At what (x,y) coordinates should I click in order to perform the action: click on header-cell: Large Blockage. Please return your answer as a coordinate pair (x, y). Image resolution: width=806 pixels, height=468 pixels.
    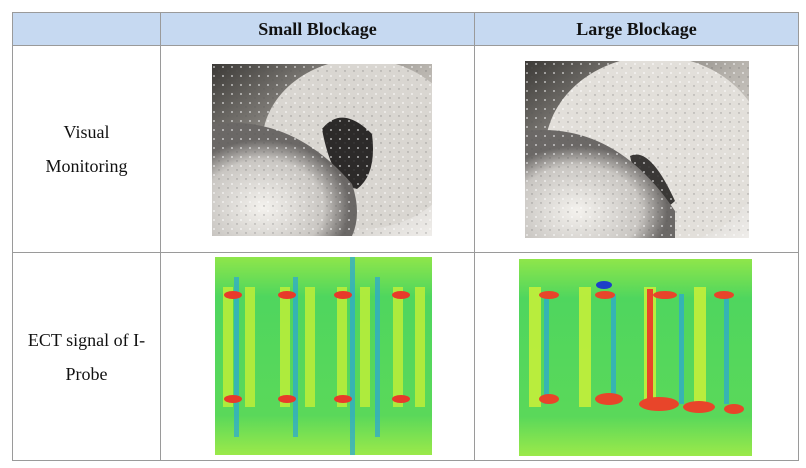
    Looking at the image, I should click on (636, 29).